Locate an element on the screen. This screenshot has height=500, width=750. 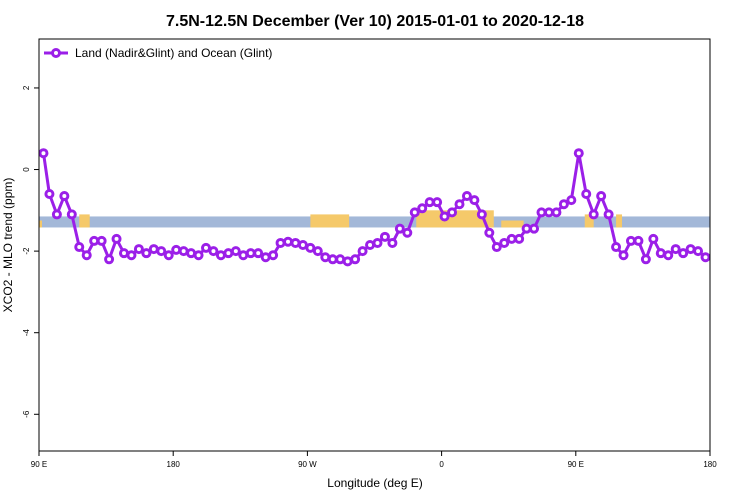
legend: Land (Nadir&Glint) and Ocean (Glint) is located at coordinates (158, 53).